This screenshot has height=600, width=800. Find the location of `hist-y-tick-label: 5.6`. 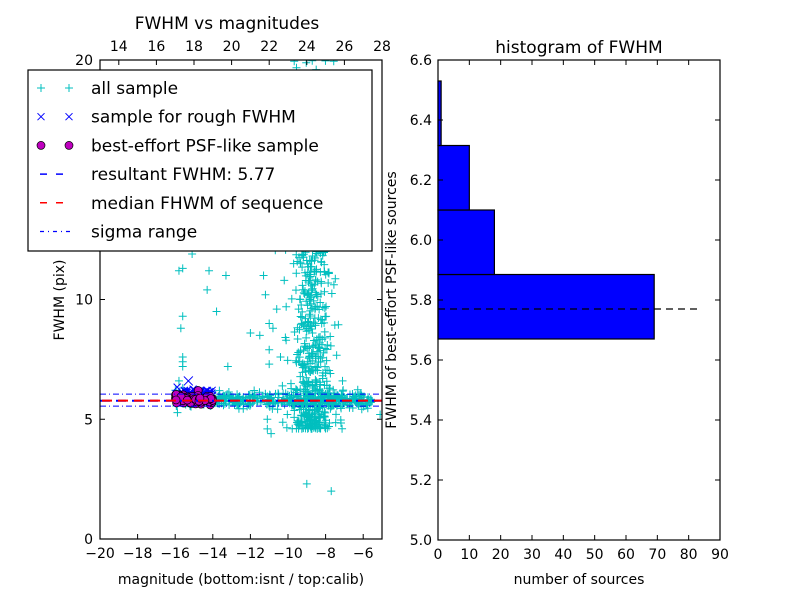

hist-y-tick-label: 5.6 is located at coordinates (421, 361).